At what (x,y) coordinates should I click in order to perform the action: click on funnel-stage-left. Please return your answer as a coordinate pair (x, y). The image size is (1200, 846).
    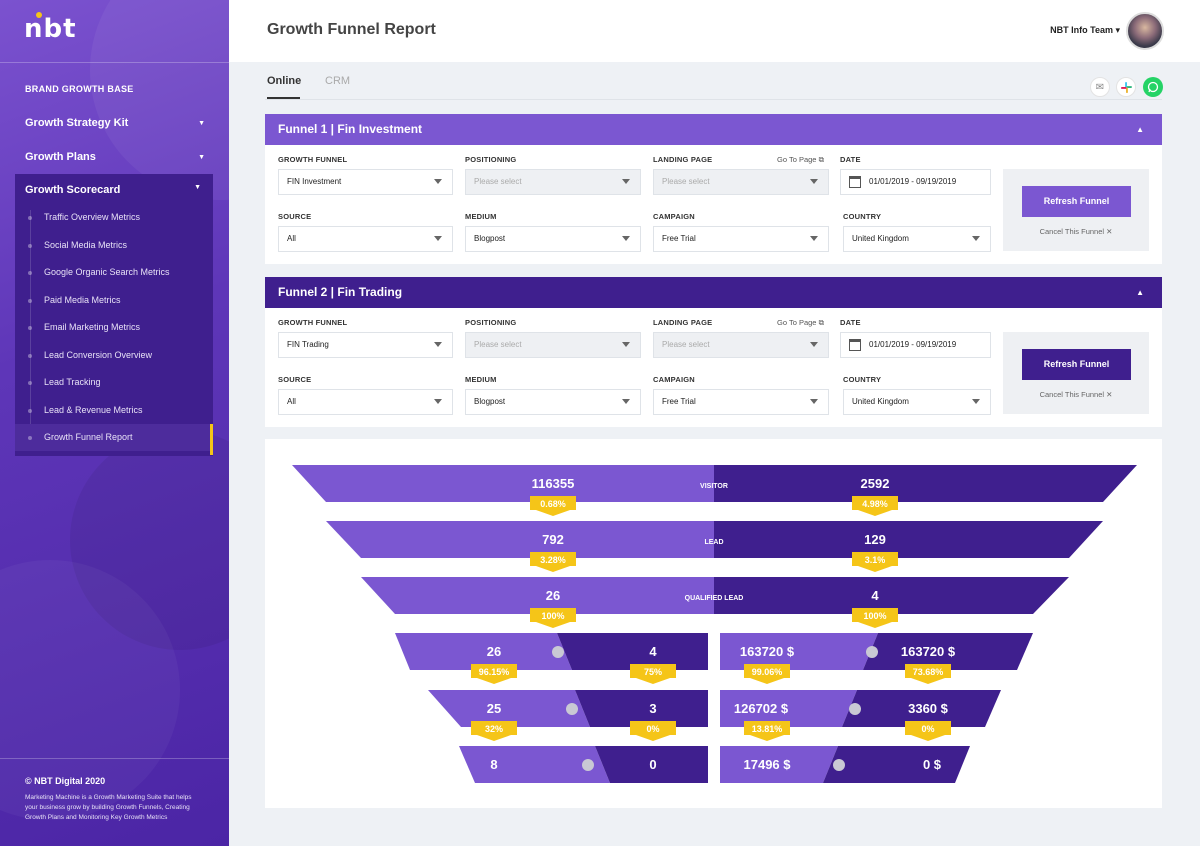
    Looking at the image, I should click on (520, 539).